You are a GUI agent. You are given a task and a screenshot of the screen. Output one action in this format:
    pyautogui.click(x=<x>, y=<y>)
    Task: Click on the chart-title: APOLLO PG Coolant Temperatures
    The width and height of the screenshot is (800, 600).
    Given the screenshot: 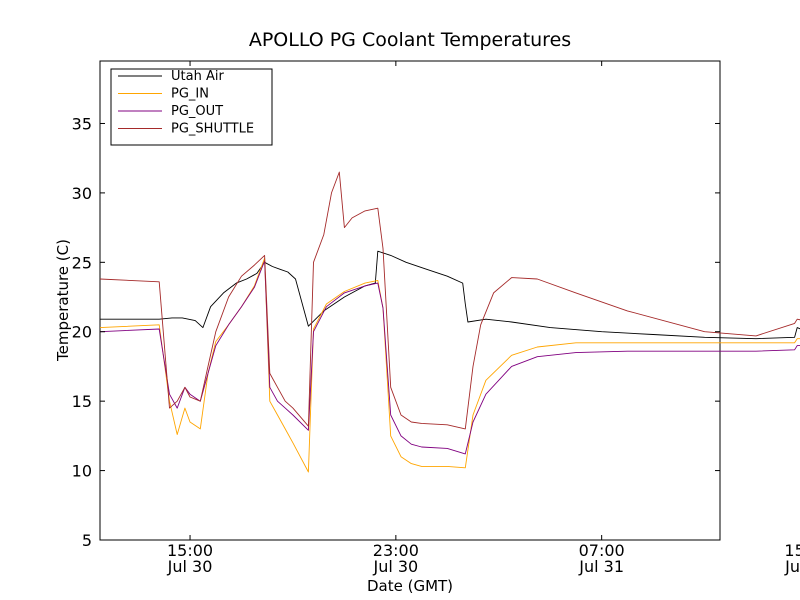 What is the action you would take?
    pyautogui.click(x=410, y=40)
    